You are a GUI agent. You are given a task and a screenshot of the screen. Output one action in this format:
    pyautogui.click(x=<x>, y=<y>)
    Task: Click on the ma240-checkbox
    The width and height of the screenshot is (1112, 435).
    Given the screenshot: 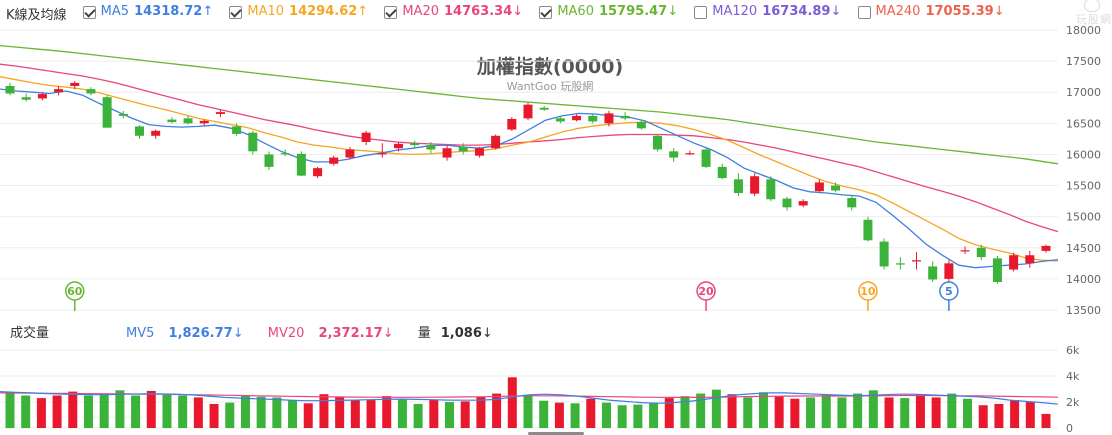 What is the action you would take?
    pyautogui.click(x=864, y=12)
    